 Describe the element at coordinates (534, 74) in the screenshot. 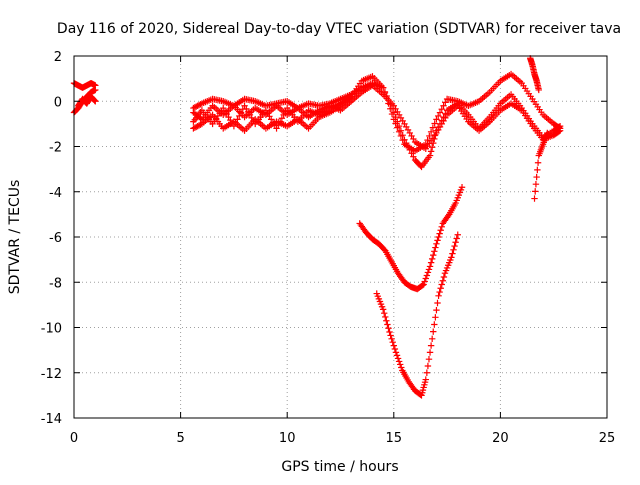

I see `series-late-streak` at that location.